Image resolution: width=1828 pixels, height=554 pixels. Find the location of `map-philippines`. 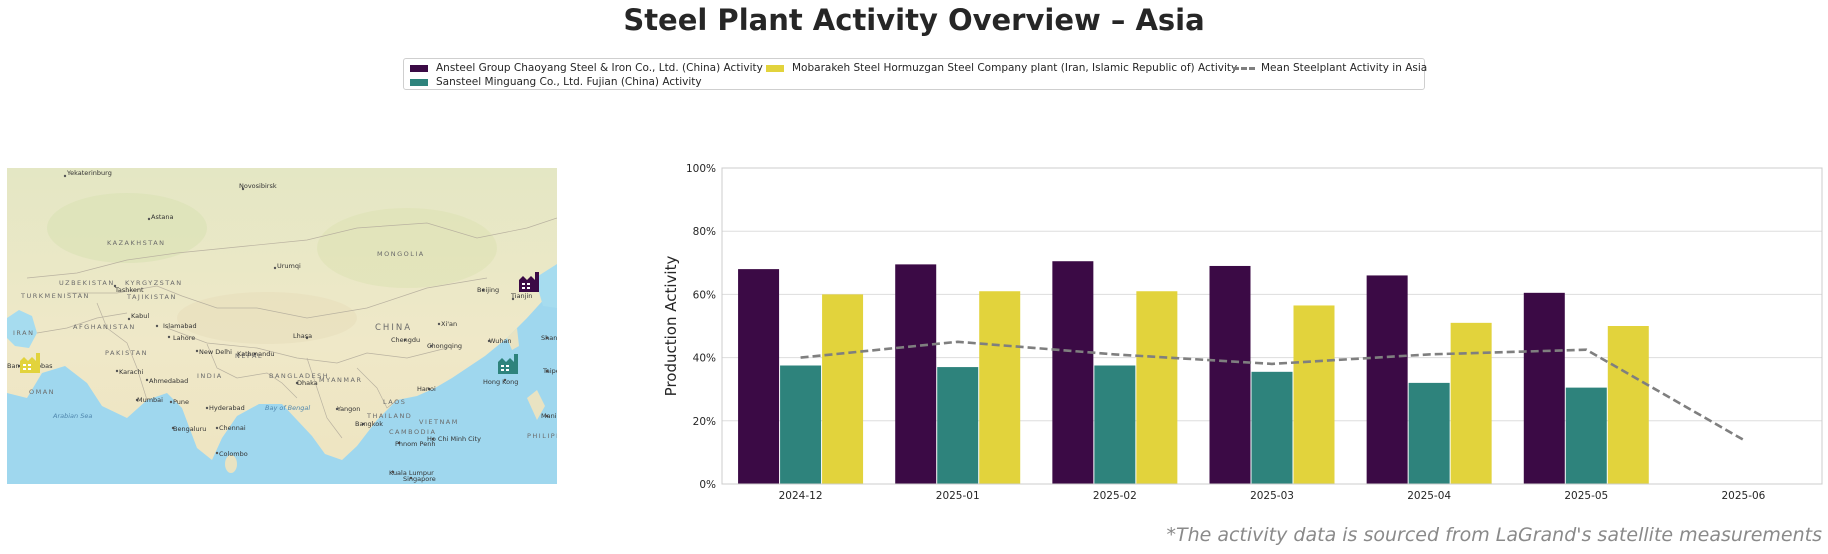

map-philippines is located at coordinates (536, 405).